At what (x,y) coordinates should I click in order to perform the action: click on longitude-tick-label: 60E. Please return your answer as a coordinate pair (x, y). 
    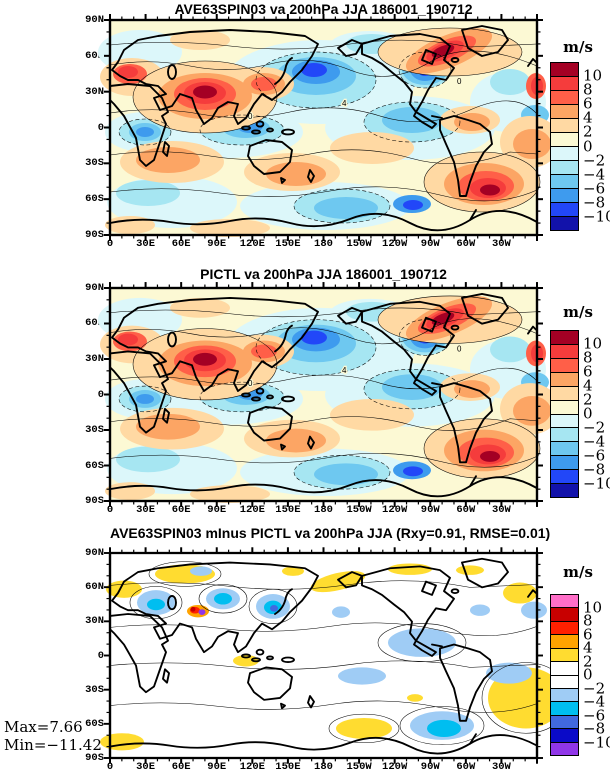
    Looking at the image, I should click on (181, 244).